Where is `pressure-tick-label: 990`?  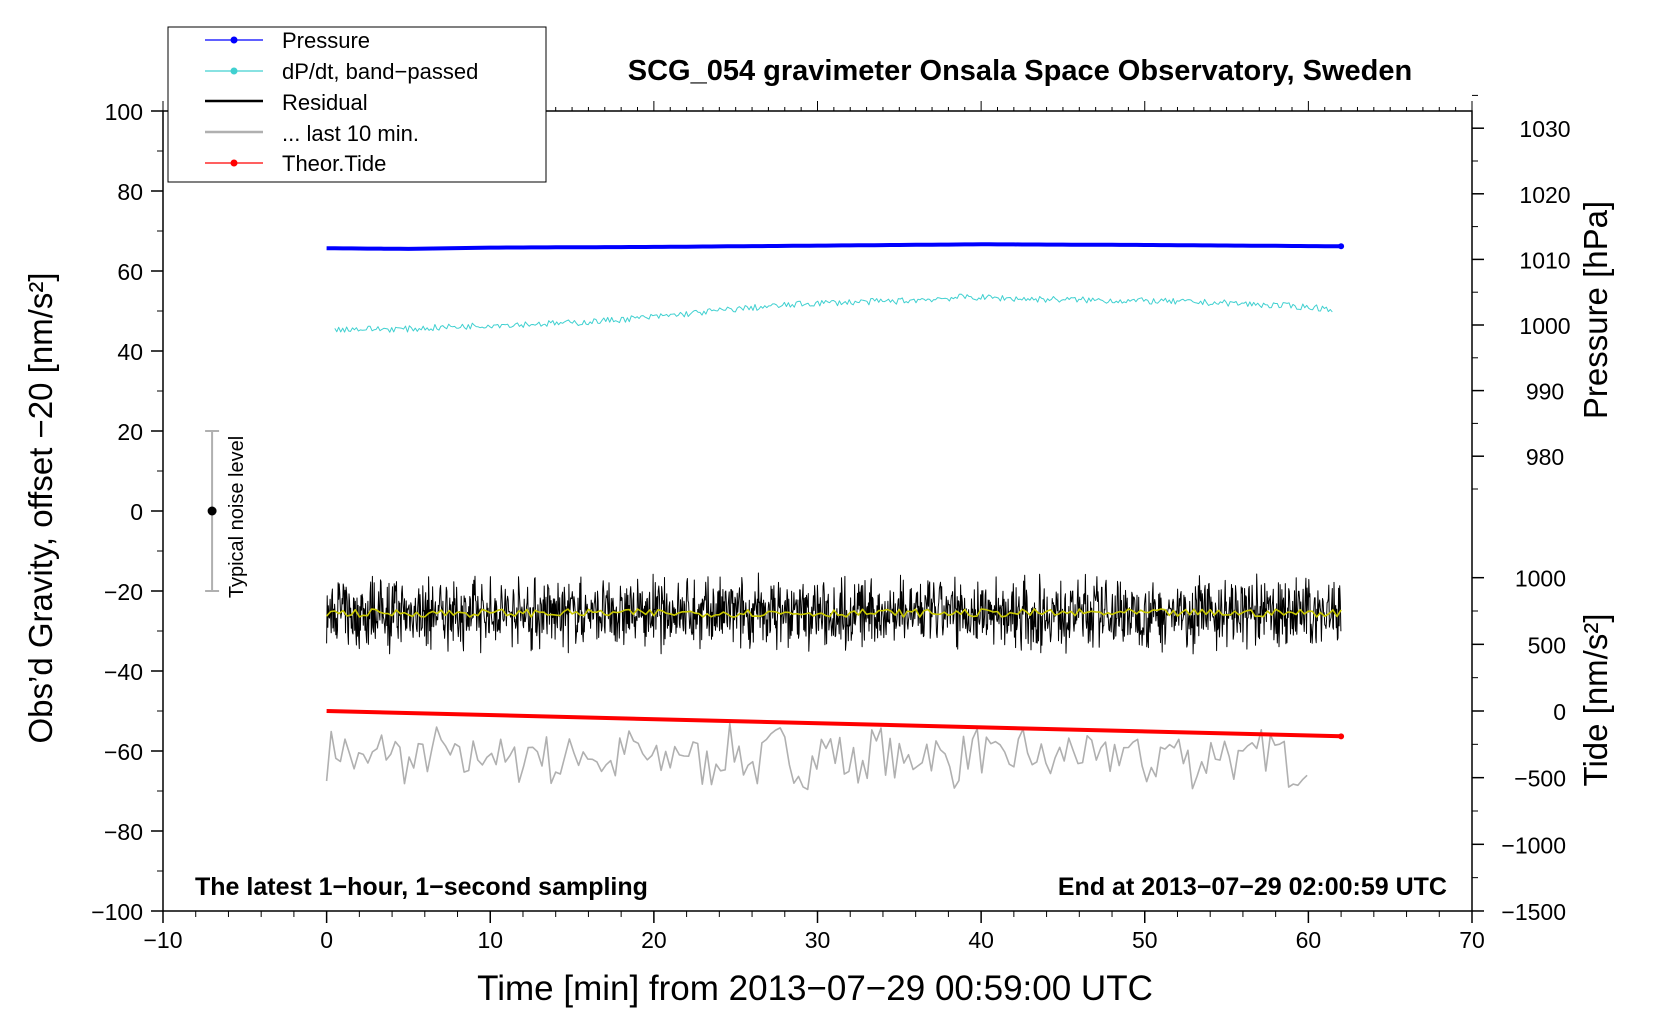
pressure-tick-label: 990 is located at coordinates (1545, 392).